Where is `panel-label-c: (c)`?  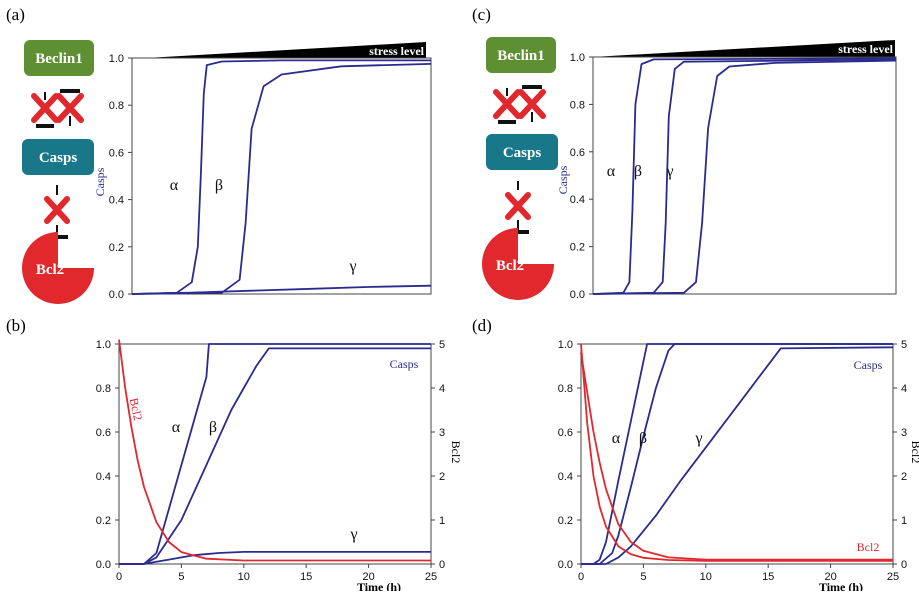 panel-label-c: (c) is located at coordinates (481, 14).